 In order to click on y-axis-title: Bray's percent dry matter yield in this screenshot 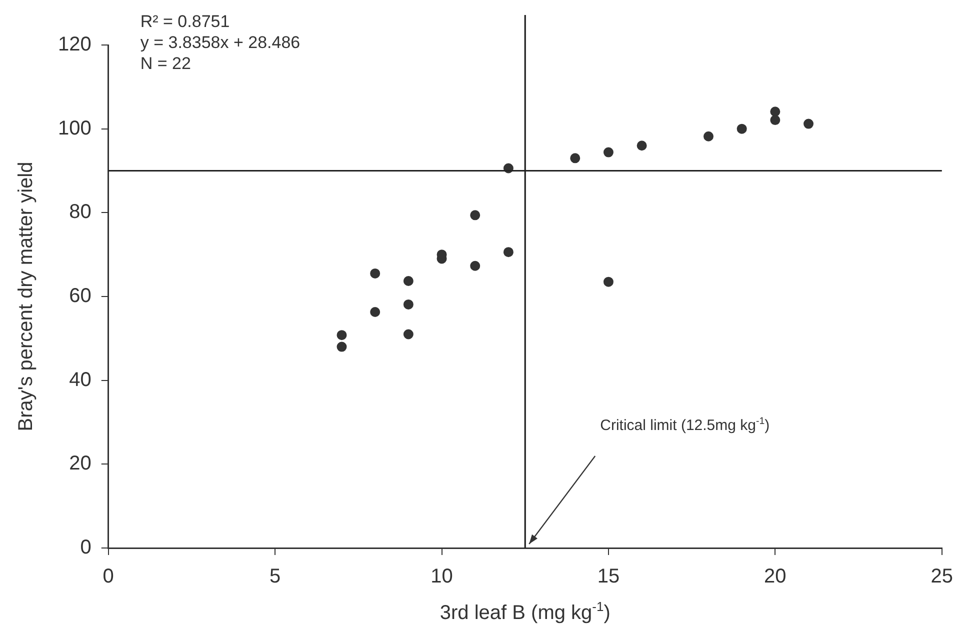, I will do `click(26, 297)`.